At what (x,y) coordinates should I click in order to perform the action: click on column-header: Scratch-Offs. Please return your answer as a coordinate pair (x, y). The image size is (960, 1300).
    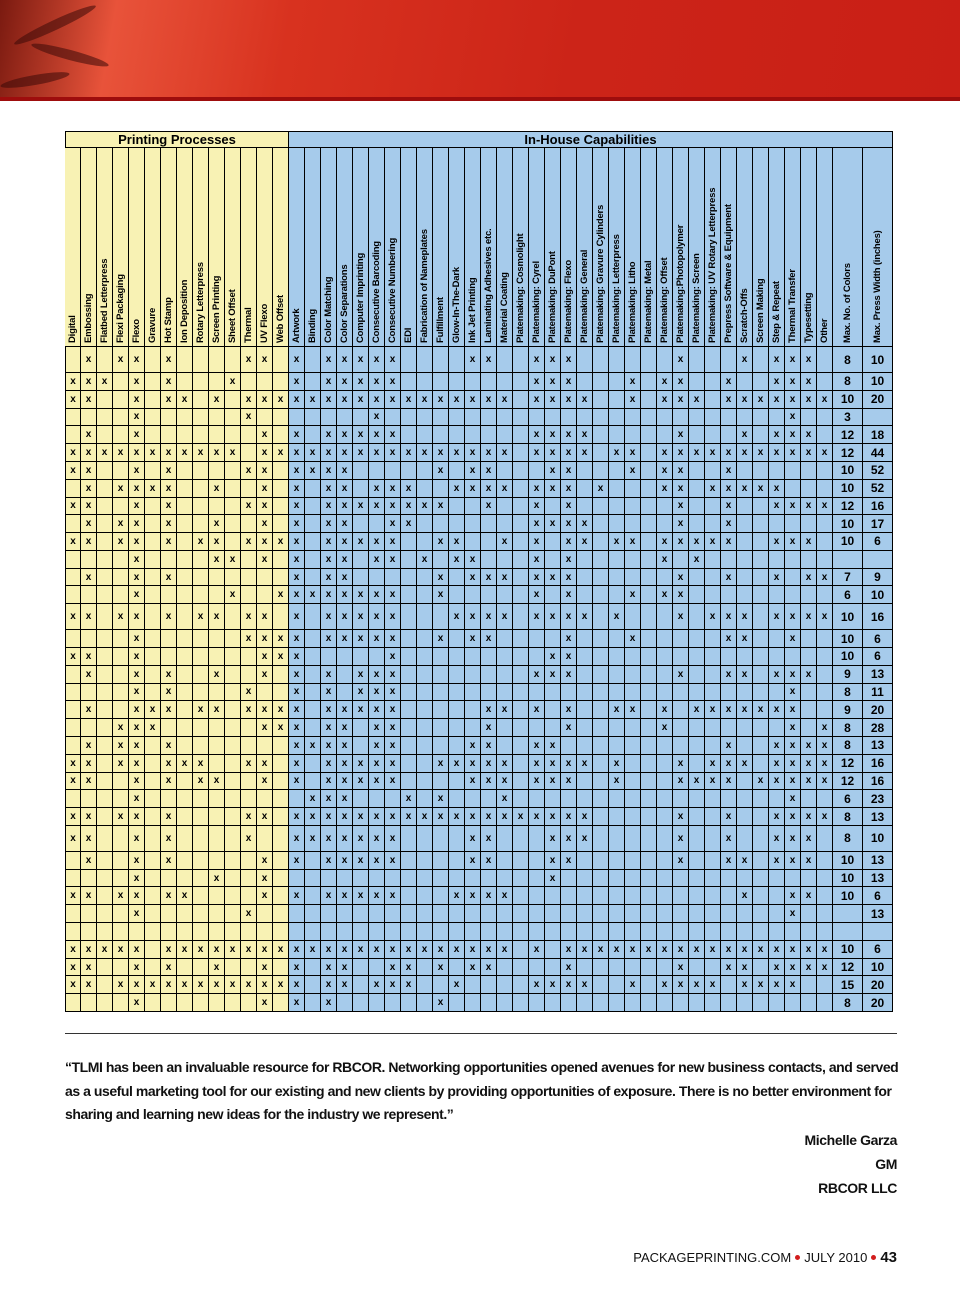
    Looking at the image, I should click on (745, 247).